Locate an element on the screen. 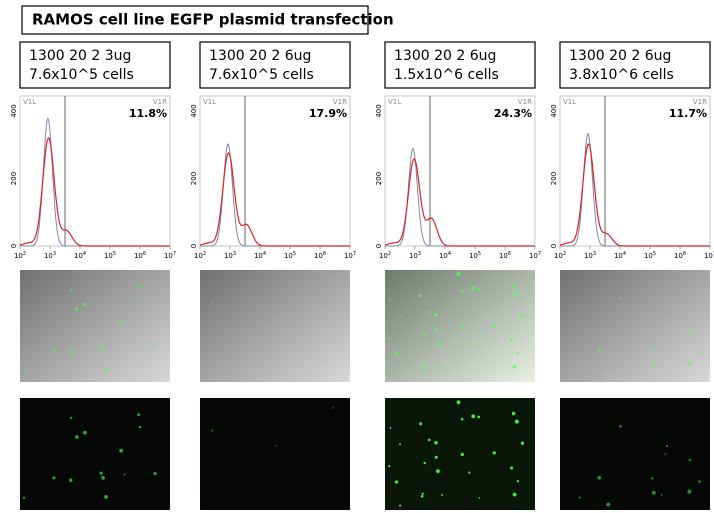  panel-label: 3.8x10^6 cells is located at coordinates (621, 75).